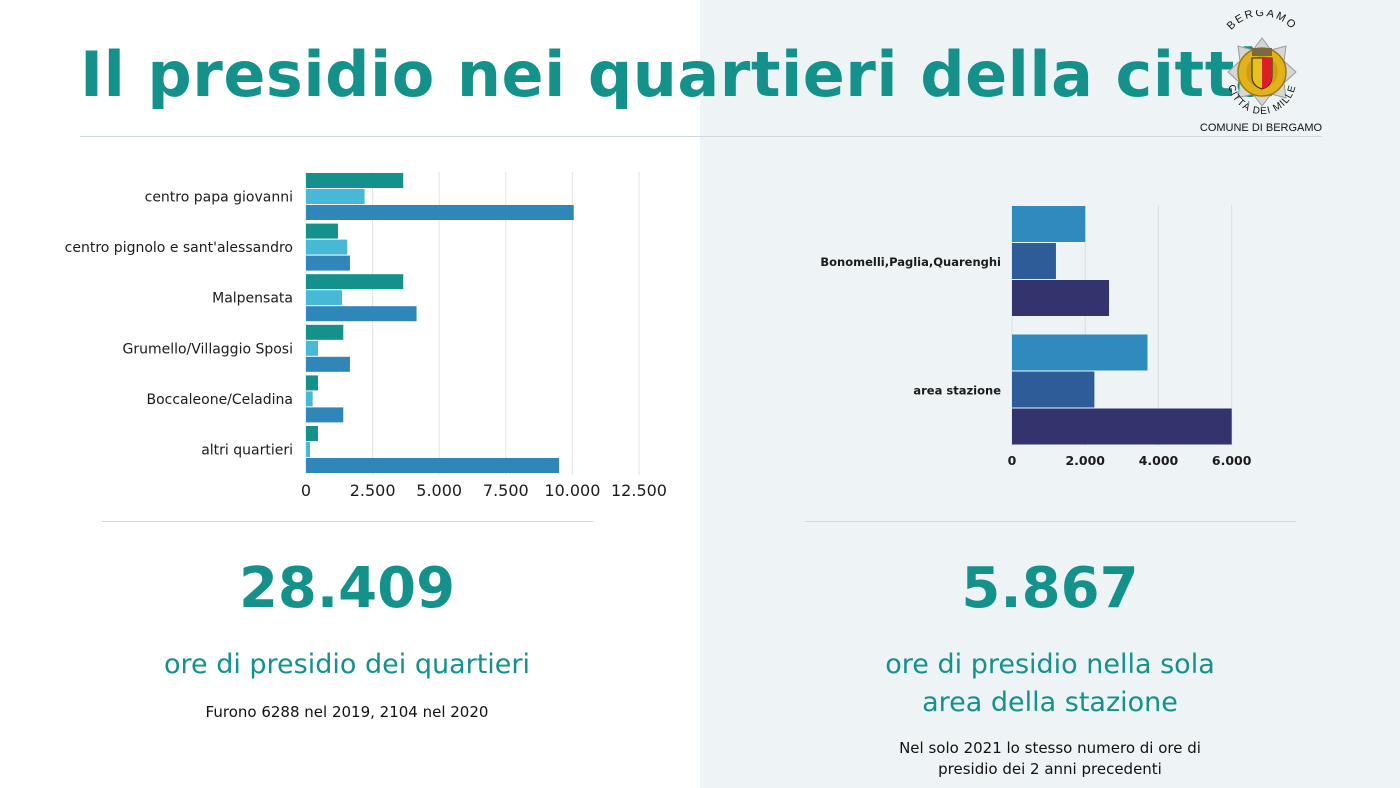 Image resolution: width=1400 pixels, height=788 pixels. What do you see at coordinates (1050, 748) in the screenshot?
I see `right-stat-note-line1: Nel solo 2021 lo stesso numero di ore di` at bounding box center [1050, 748].